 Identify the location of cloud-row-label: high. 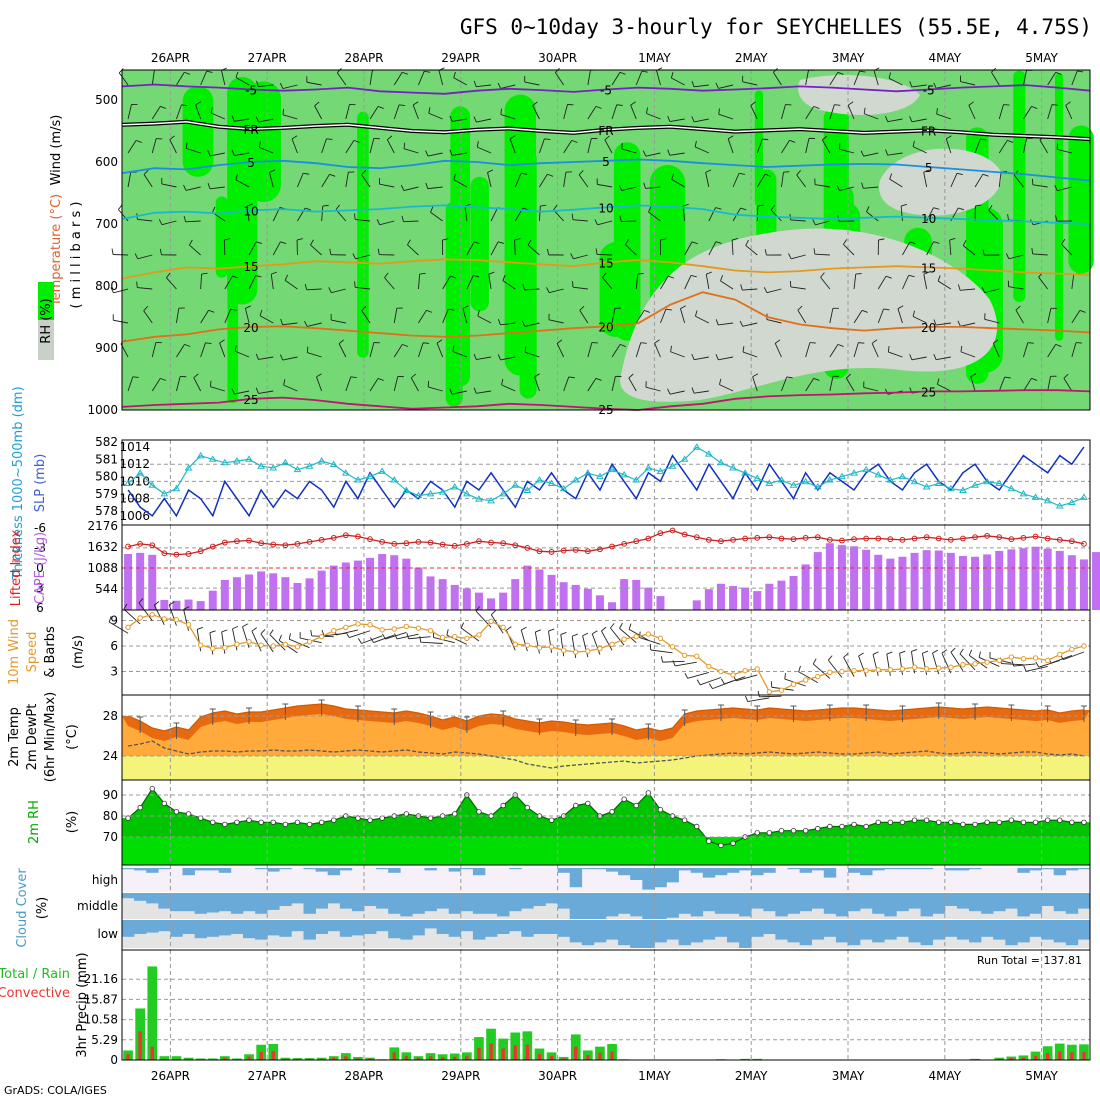
(105, 880).